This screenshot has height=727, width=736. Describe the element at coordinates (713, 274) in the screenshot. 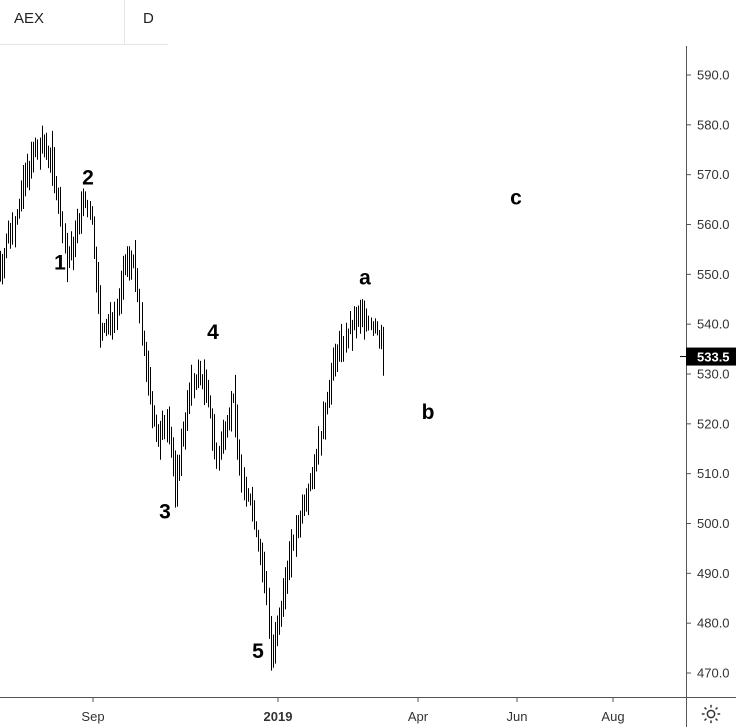

I see `y-tick-label: 550.0` at that location.